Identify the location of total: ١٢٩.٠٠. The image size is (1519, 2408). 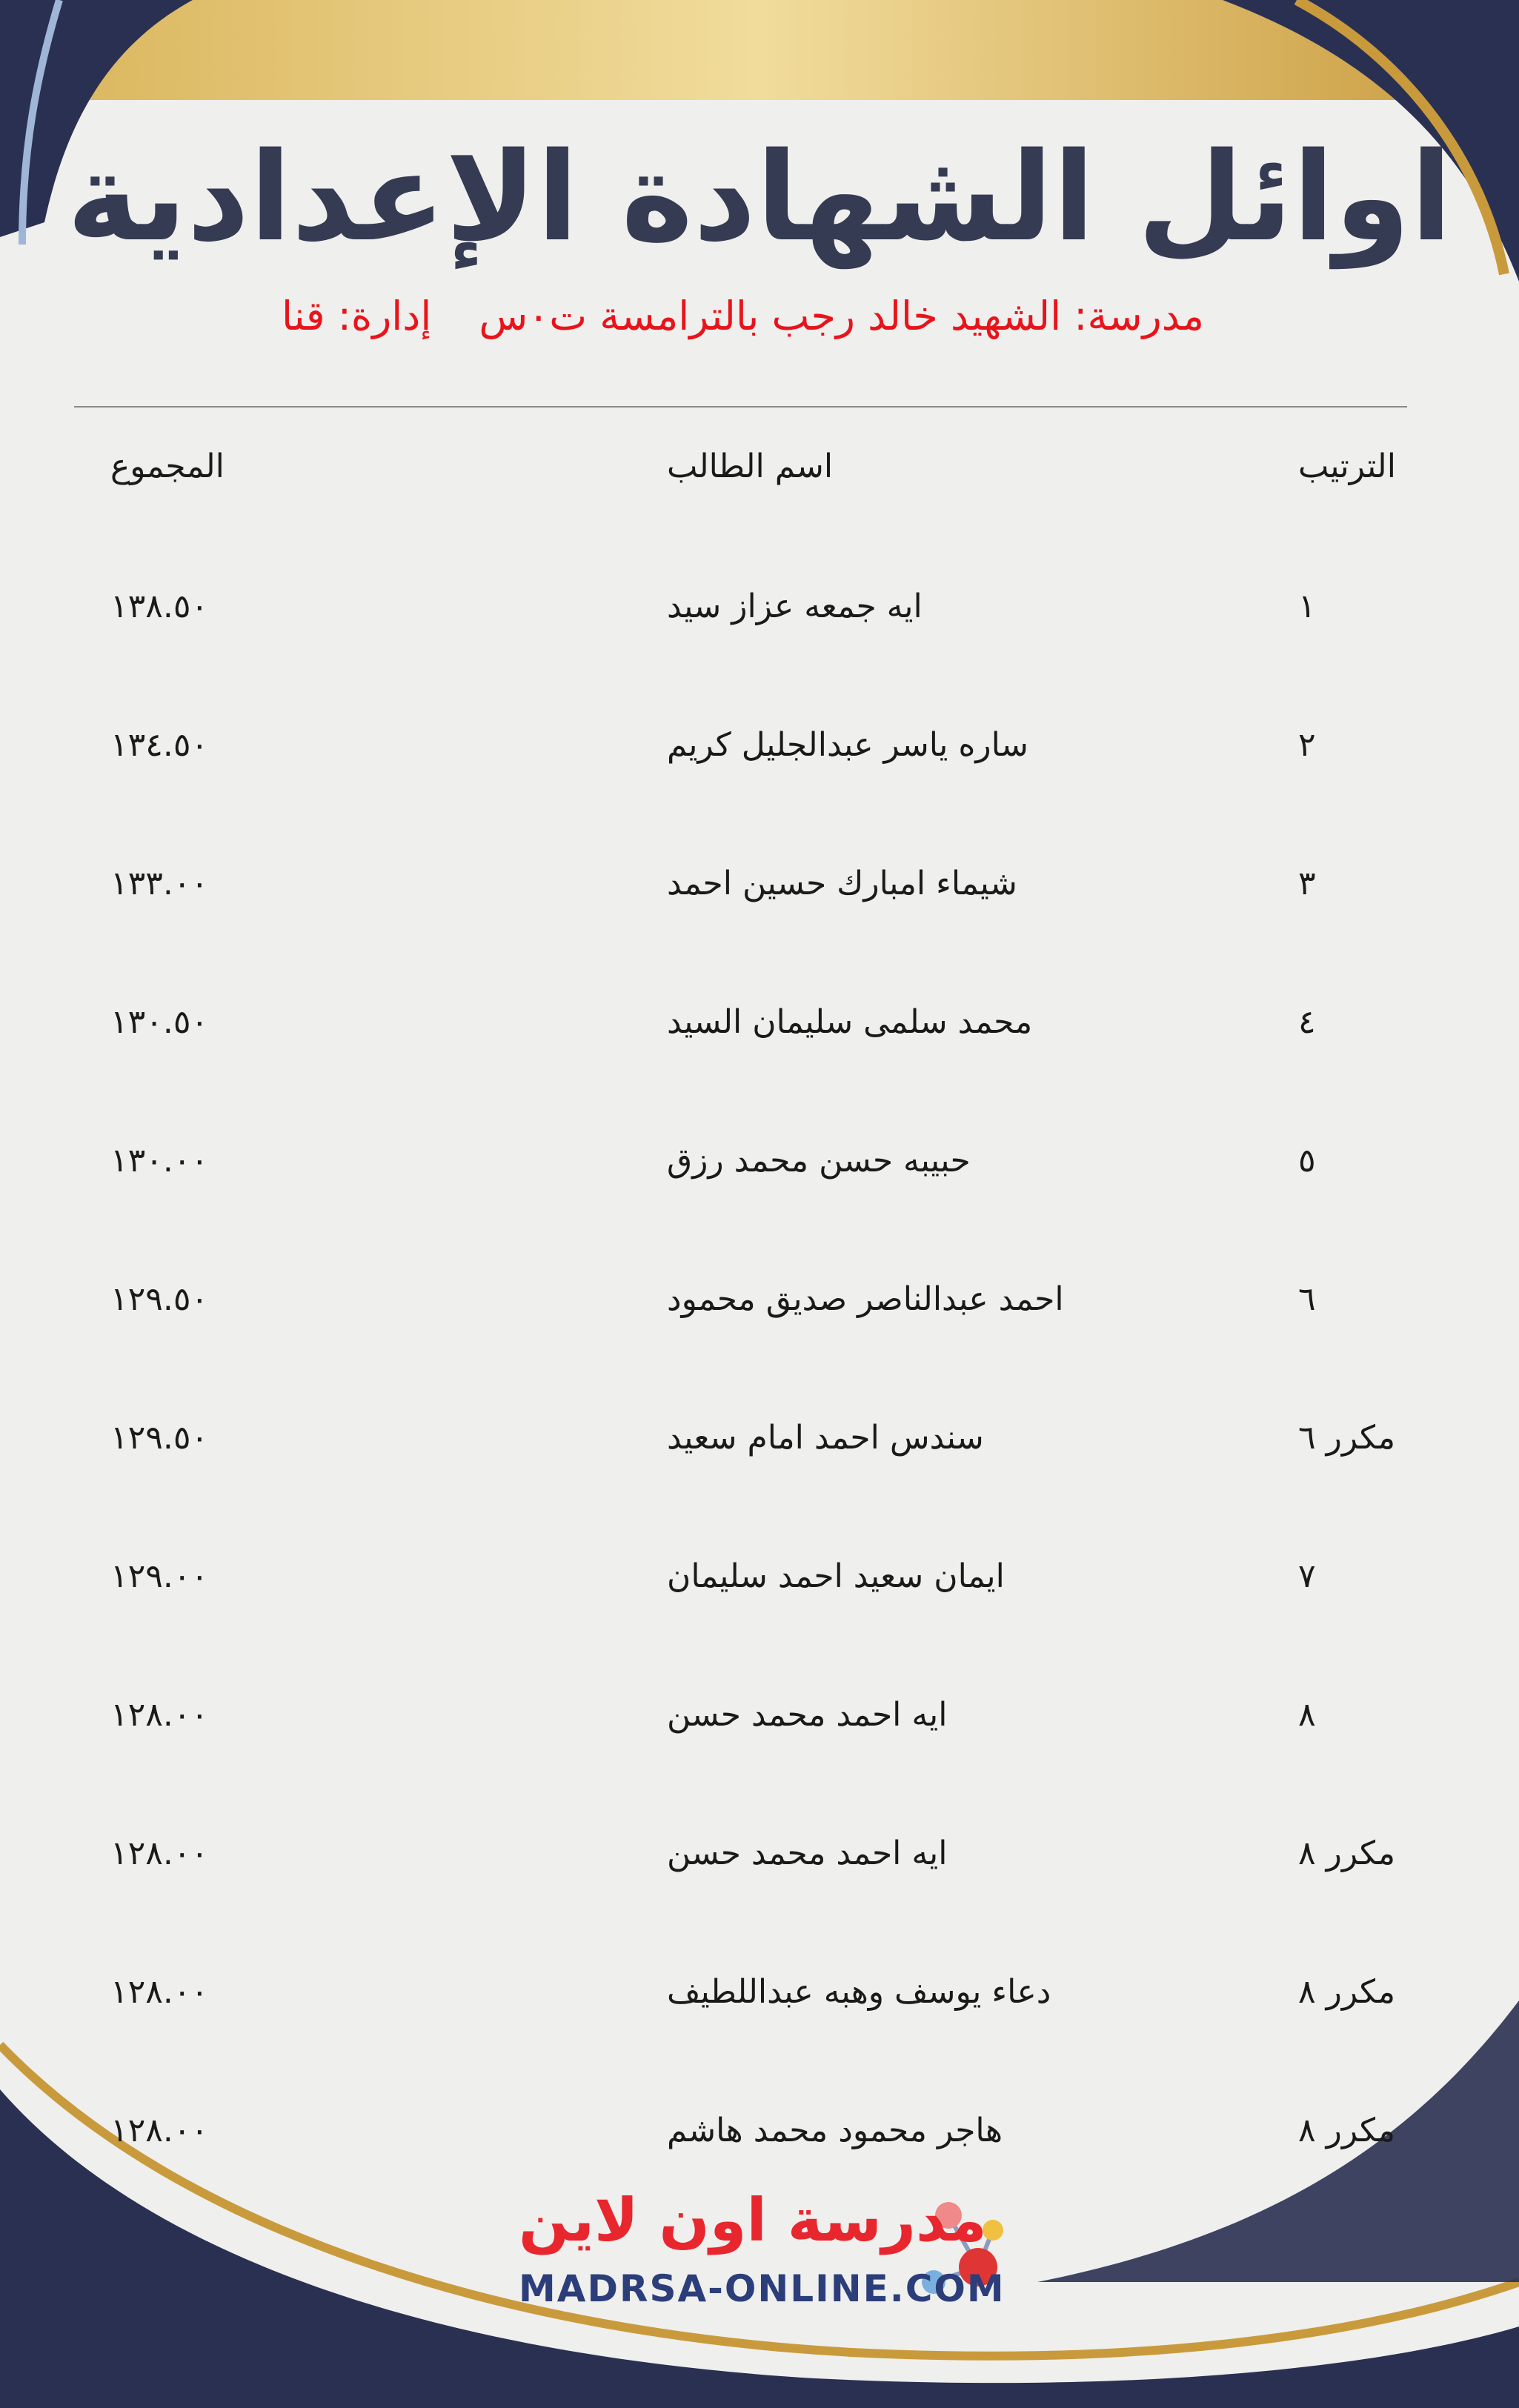
(159, 1576).